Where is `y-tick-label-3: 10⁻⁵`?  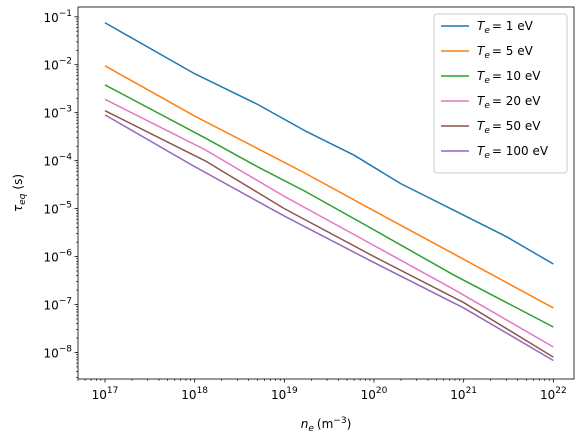
y-tick-label-3: 10⁻⁵ is located at coordinates (57, 209).